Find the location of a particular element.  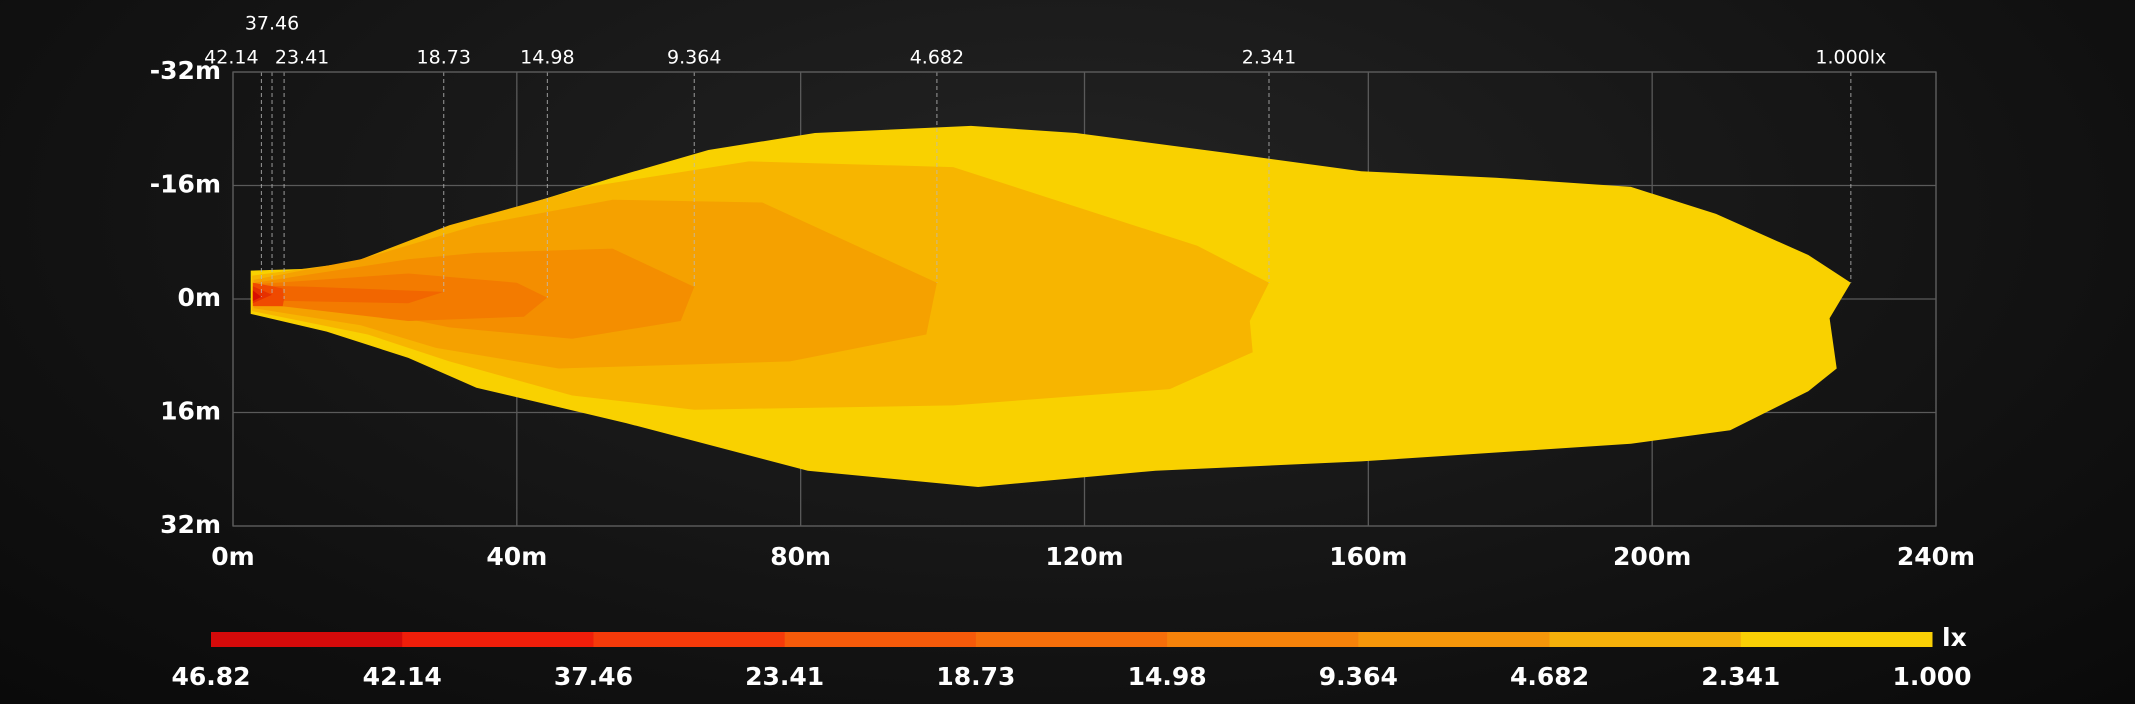

x-tick-label: 160m is located at coordinates (1368, 556).